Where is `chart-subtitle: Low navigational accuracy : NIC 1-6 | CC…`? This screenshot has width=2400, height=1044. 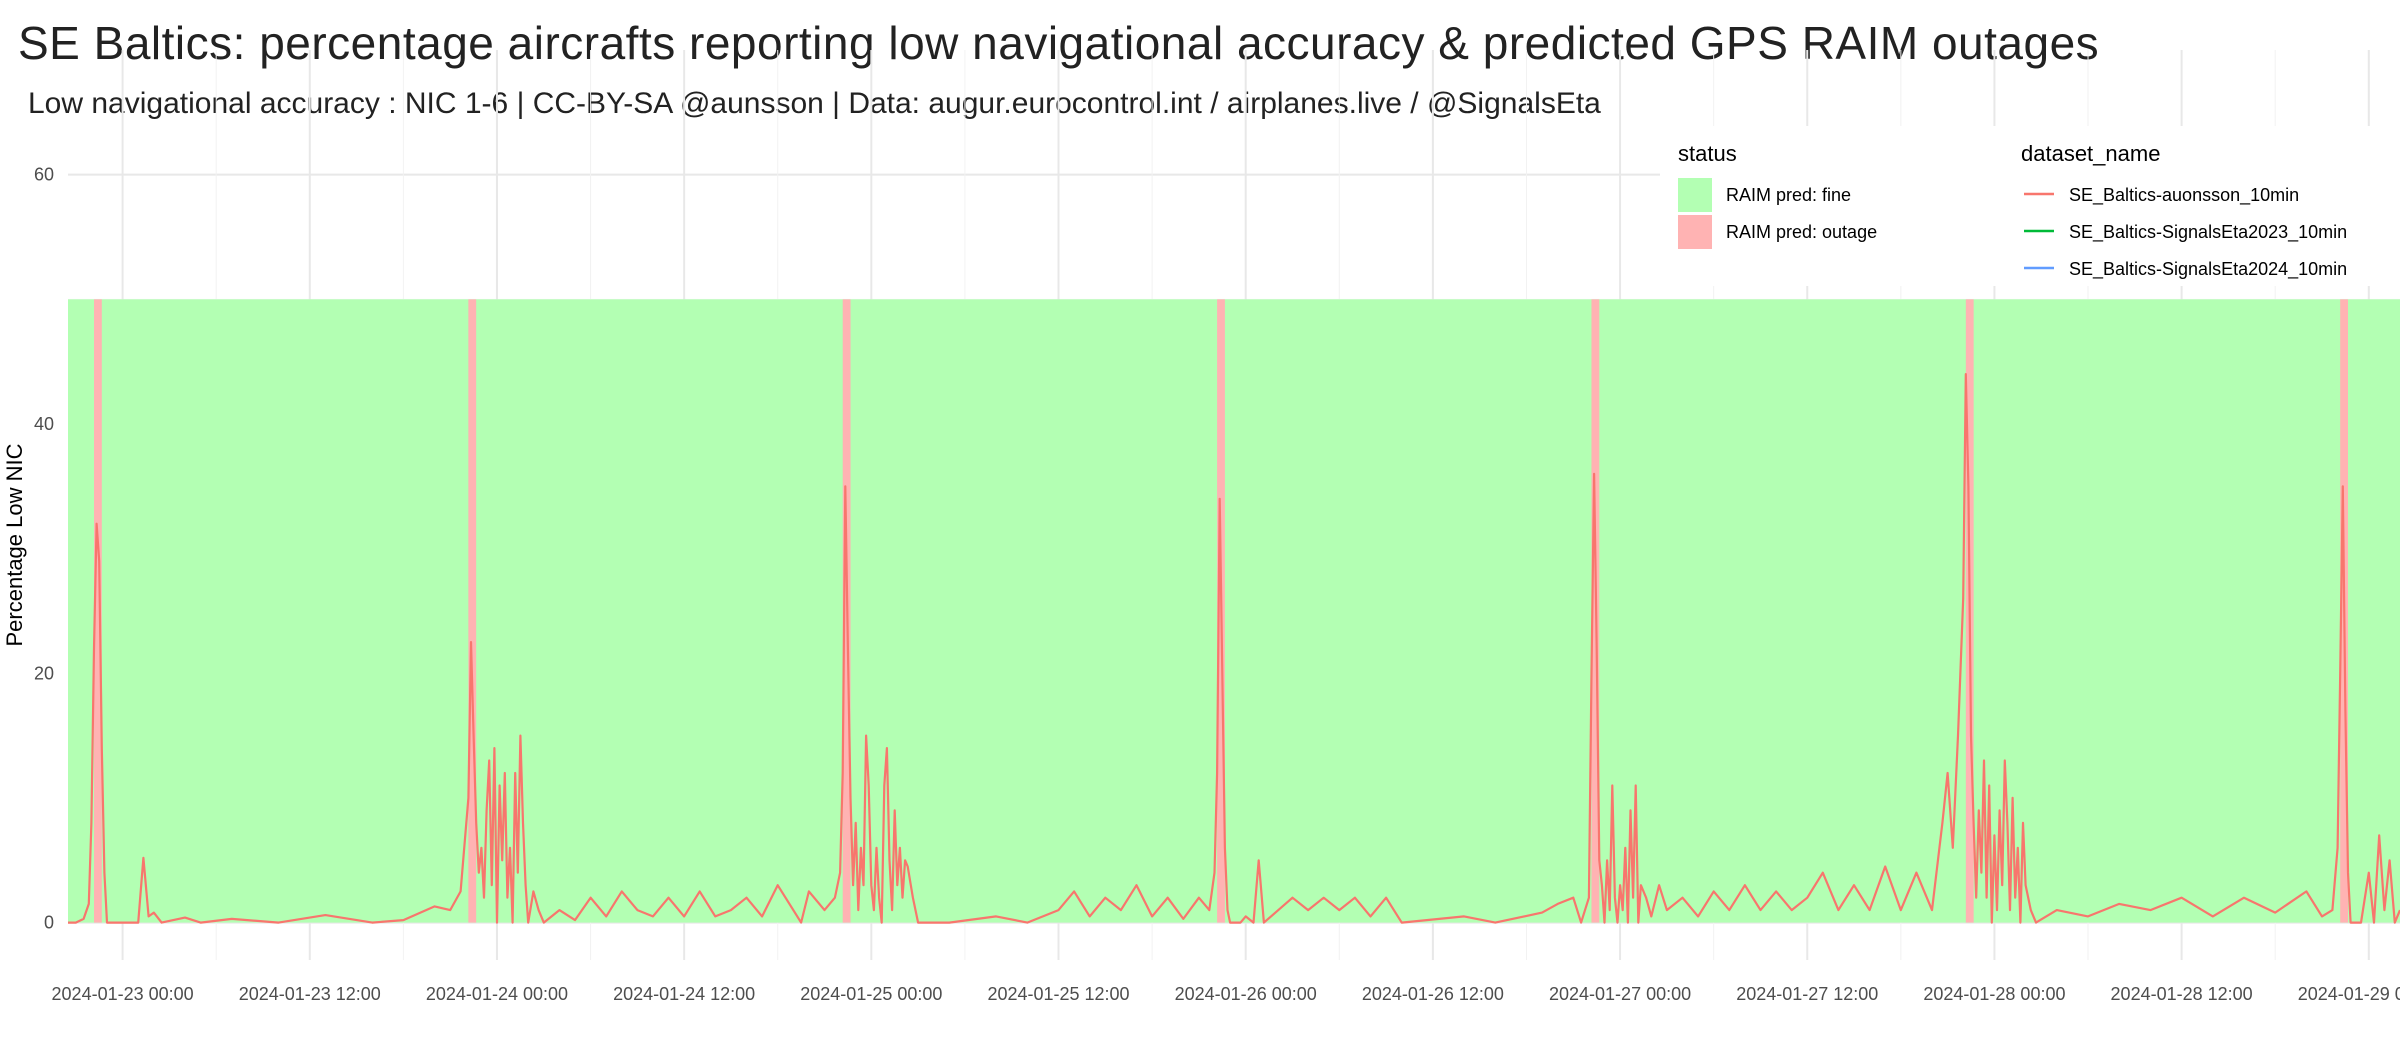 chart-subtitle: Low navigational accuracy : NIC 1-6 | CC… is located at coordinates (814, 103).